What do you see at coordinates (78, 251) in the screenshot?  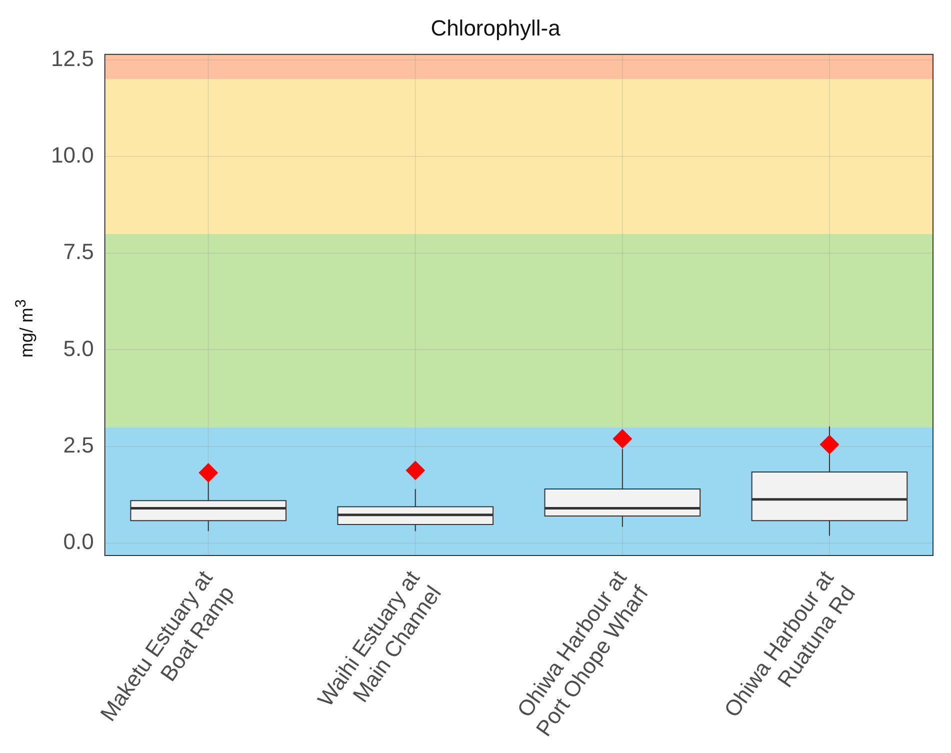 I see `y-tick-label: 7.5` at bounding box center [78, 251].